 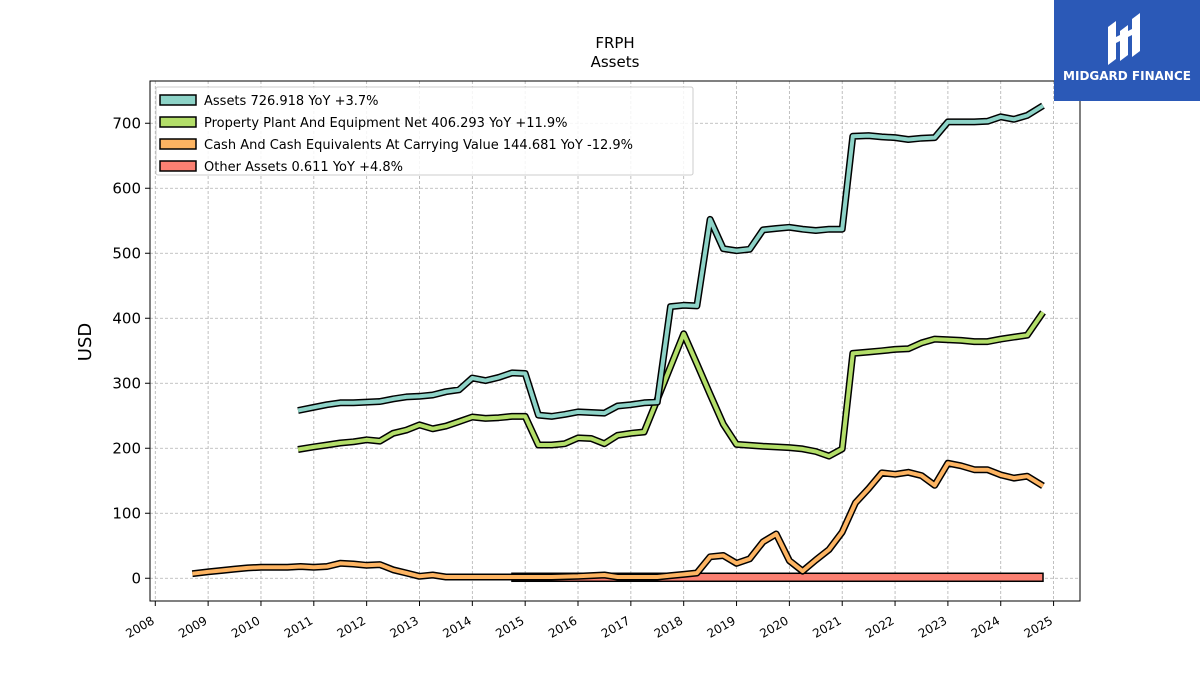 What do you see at coordinates (126, 188) in the screenshot?
I see `y-tick-label: 600` at bounding box center [126, 188].